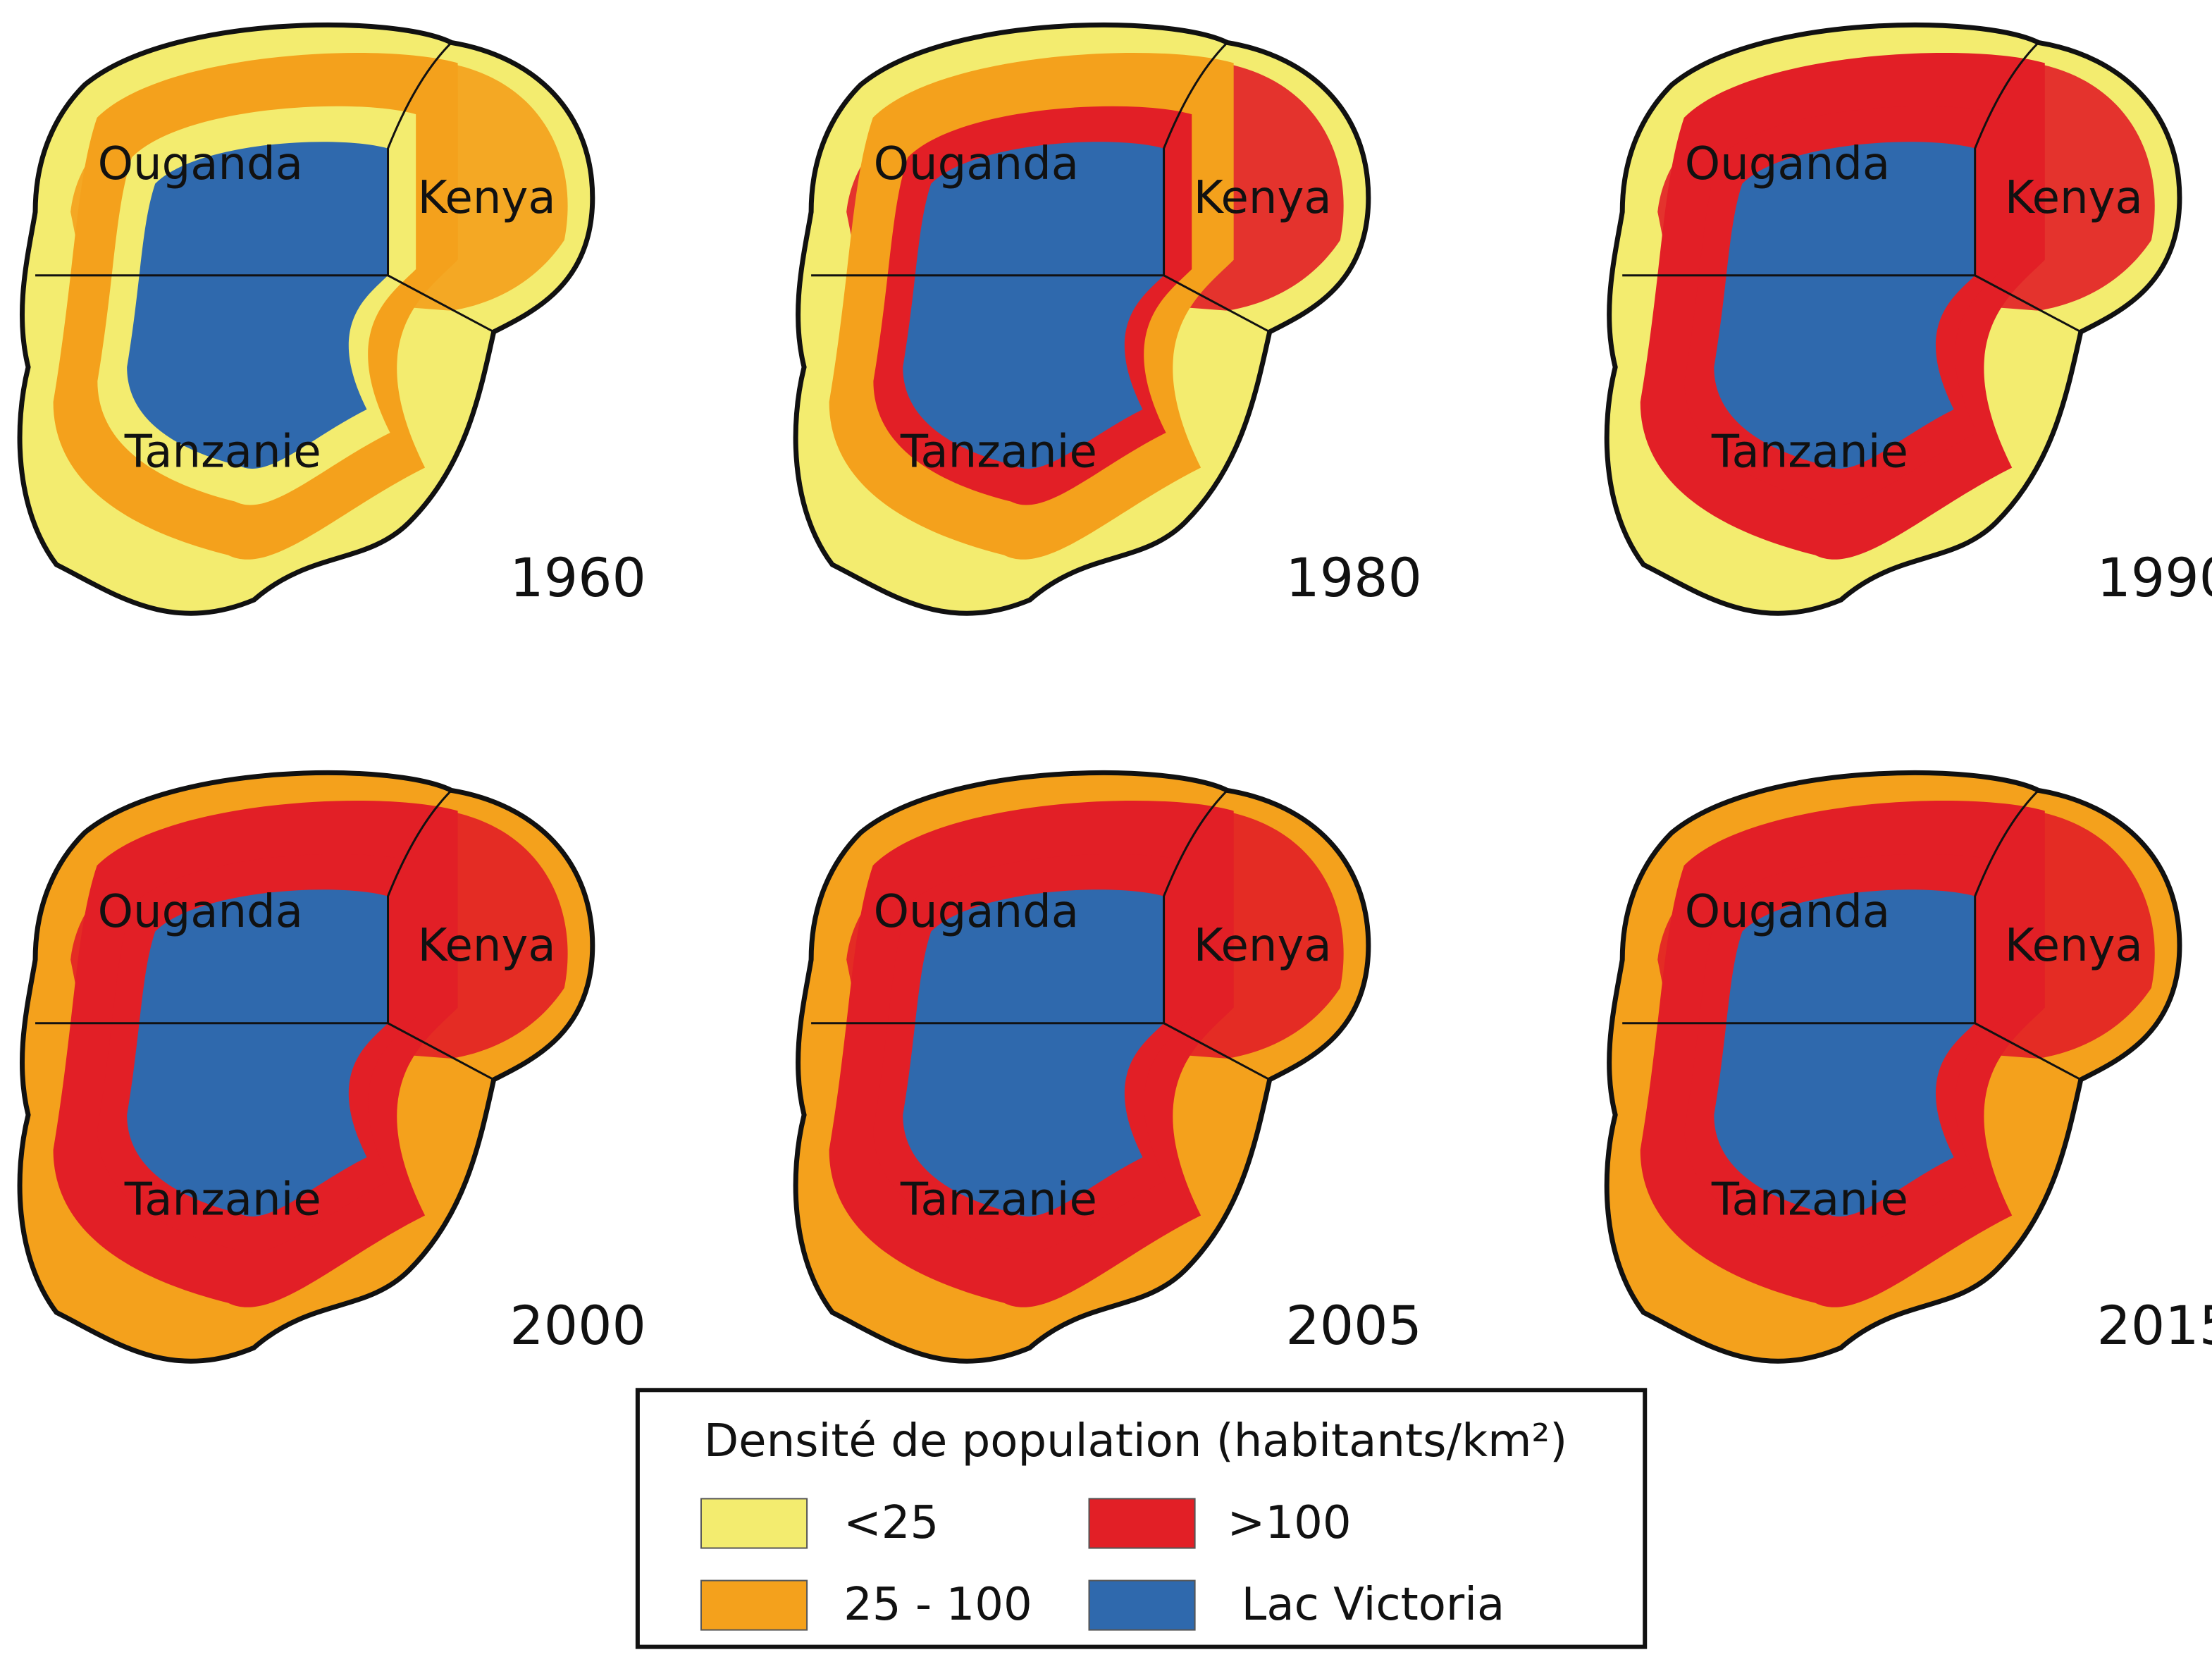  I want to click on legend-label: <25, so click(891, 1523).